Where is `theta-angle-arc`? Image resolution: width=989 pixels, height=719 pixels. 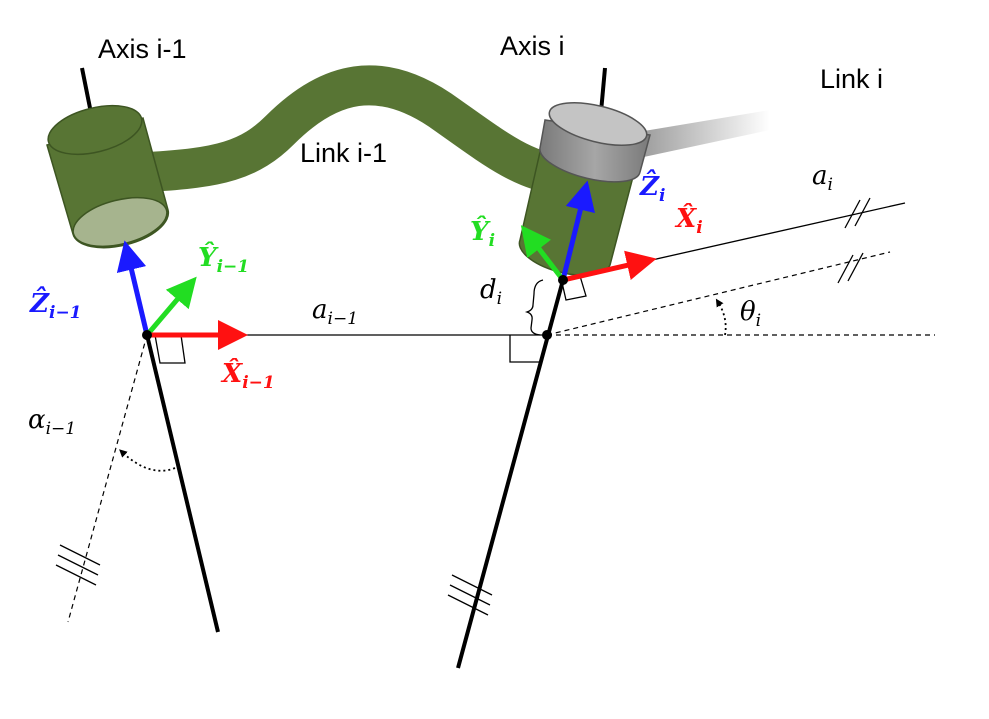 theta-angle-arc is located at coordinates (721, 317).